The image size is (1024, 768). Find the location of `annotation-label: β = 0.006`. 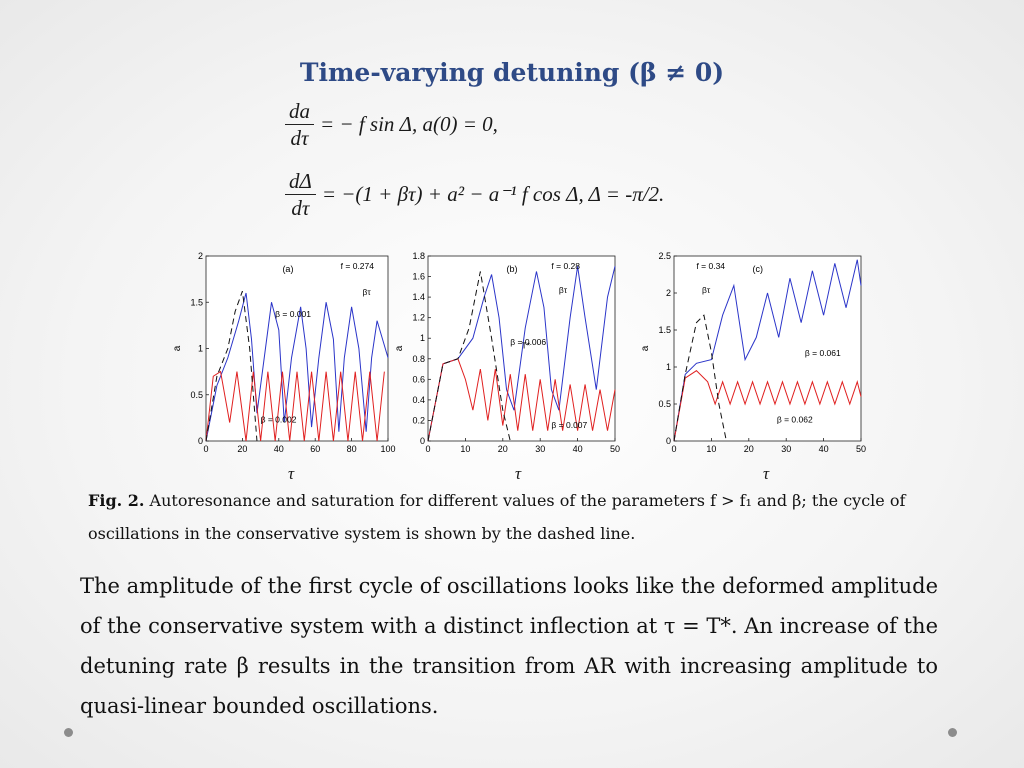

annotation-label: β = 0.006 is located at coordinates (528, 342).